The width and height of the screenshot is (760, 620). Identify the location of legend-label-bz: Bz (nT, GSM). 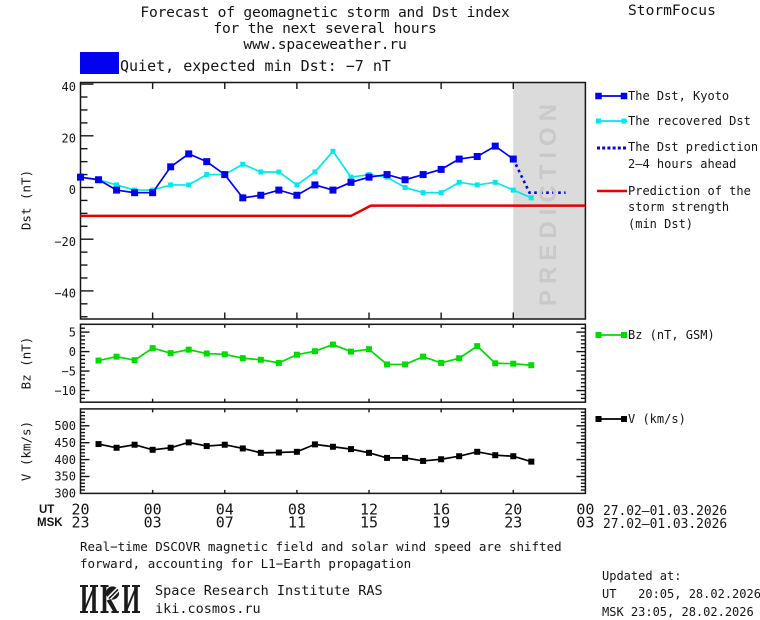
(671, 334).